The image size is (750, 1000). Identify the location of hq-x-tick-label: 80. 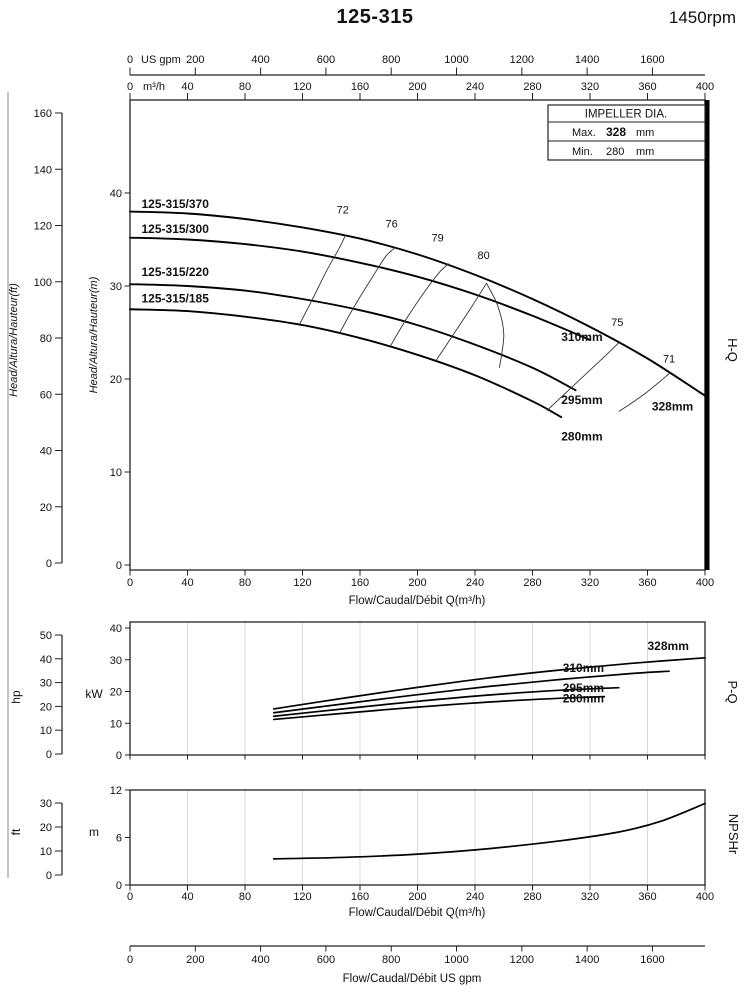
(245, 583).